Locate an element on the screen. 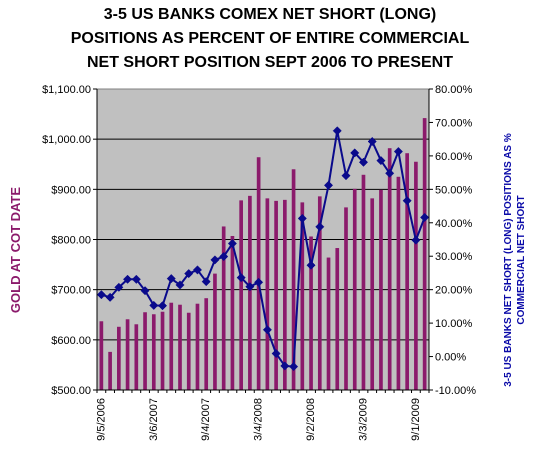 The image size is (539, 473). right-tick-label: 20.00% is located at coordinates (454, 291).